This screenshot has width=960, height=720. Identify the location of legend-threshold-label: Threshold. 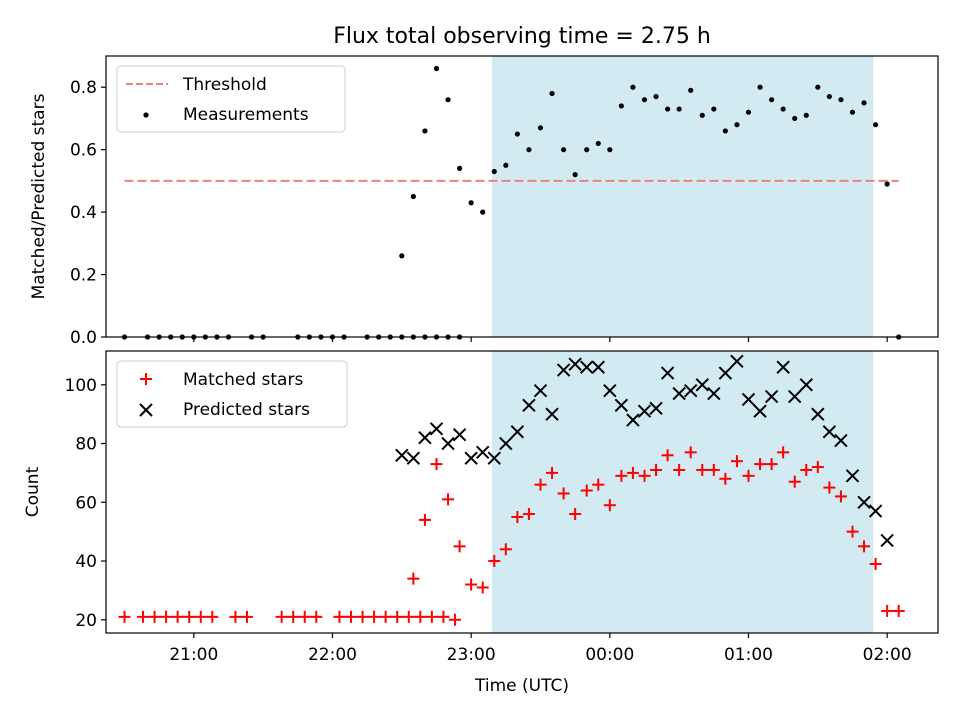
(224, 85).